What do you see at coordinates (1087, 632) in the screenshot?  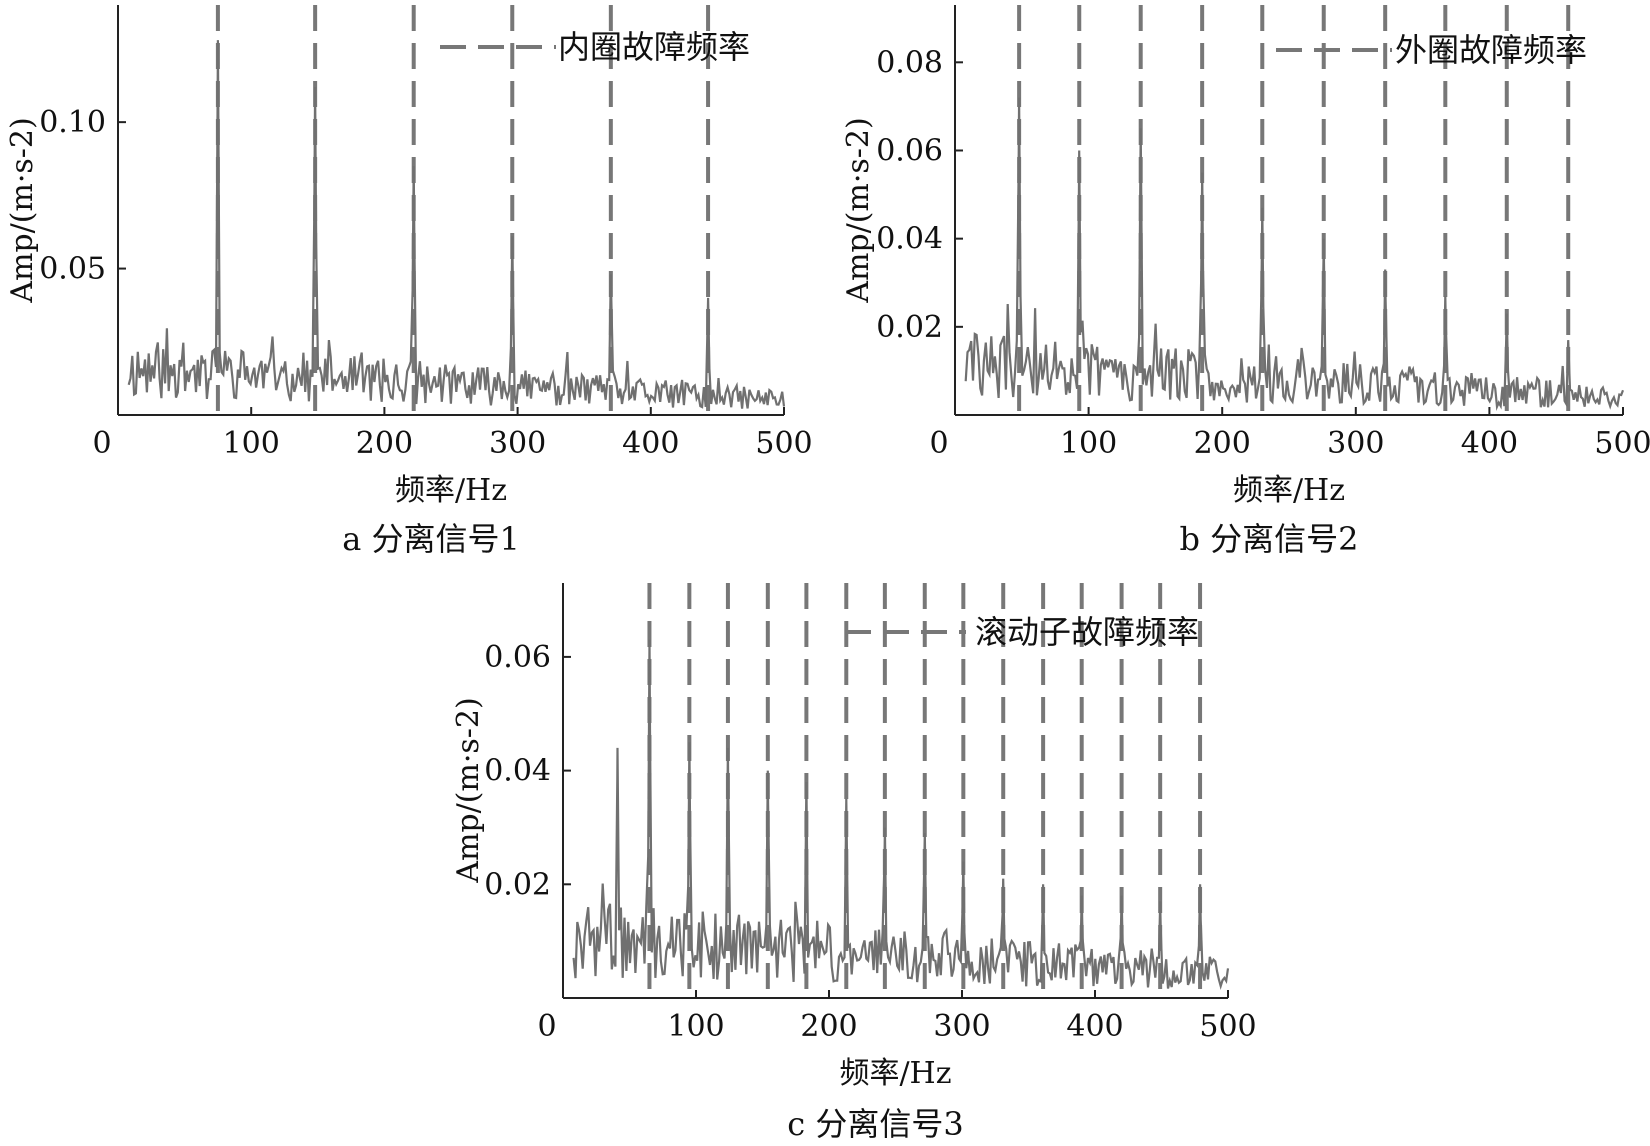 I see `legend-label: 滚动子故障频率` at bounding box center [1087, 632].